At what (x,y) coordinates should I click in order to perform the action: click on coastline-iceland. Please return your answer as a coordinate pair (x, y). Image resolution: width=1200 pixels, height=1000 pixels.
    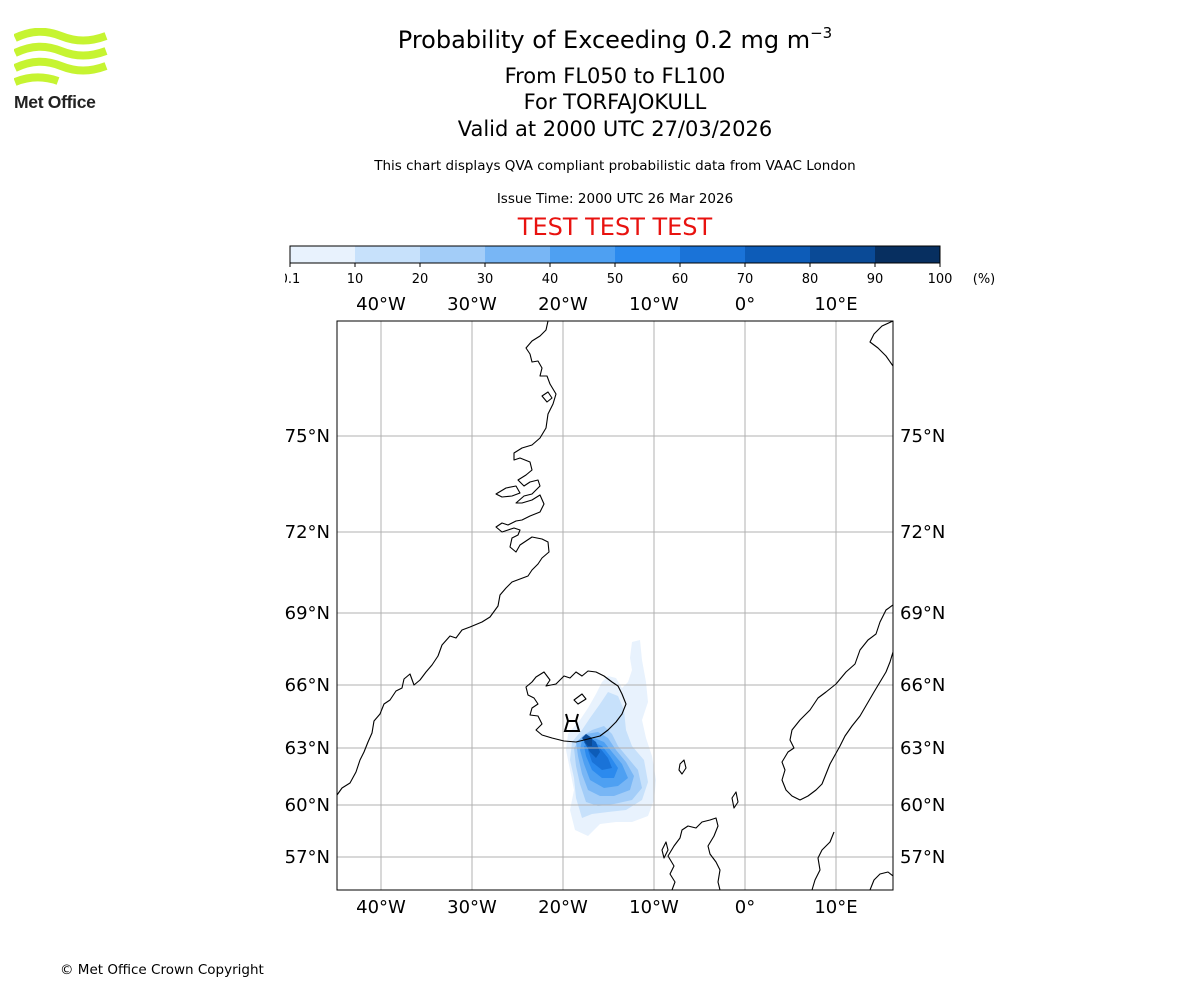
    Looking at the image, I should click on (576, 706).